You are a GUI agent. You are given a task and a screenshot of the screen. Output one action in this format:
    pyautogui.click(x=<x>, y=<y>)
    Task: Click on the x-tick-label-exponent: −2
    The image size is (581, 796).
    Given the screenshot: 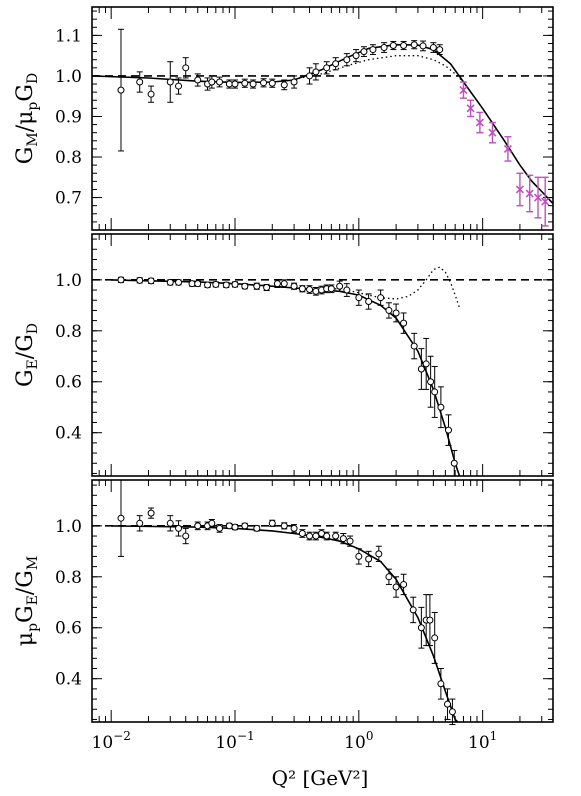 What is the action you would take?
    pyautogui.click(x=122, y=736)
    